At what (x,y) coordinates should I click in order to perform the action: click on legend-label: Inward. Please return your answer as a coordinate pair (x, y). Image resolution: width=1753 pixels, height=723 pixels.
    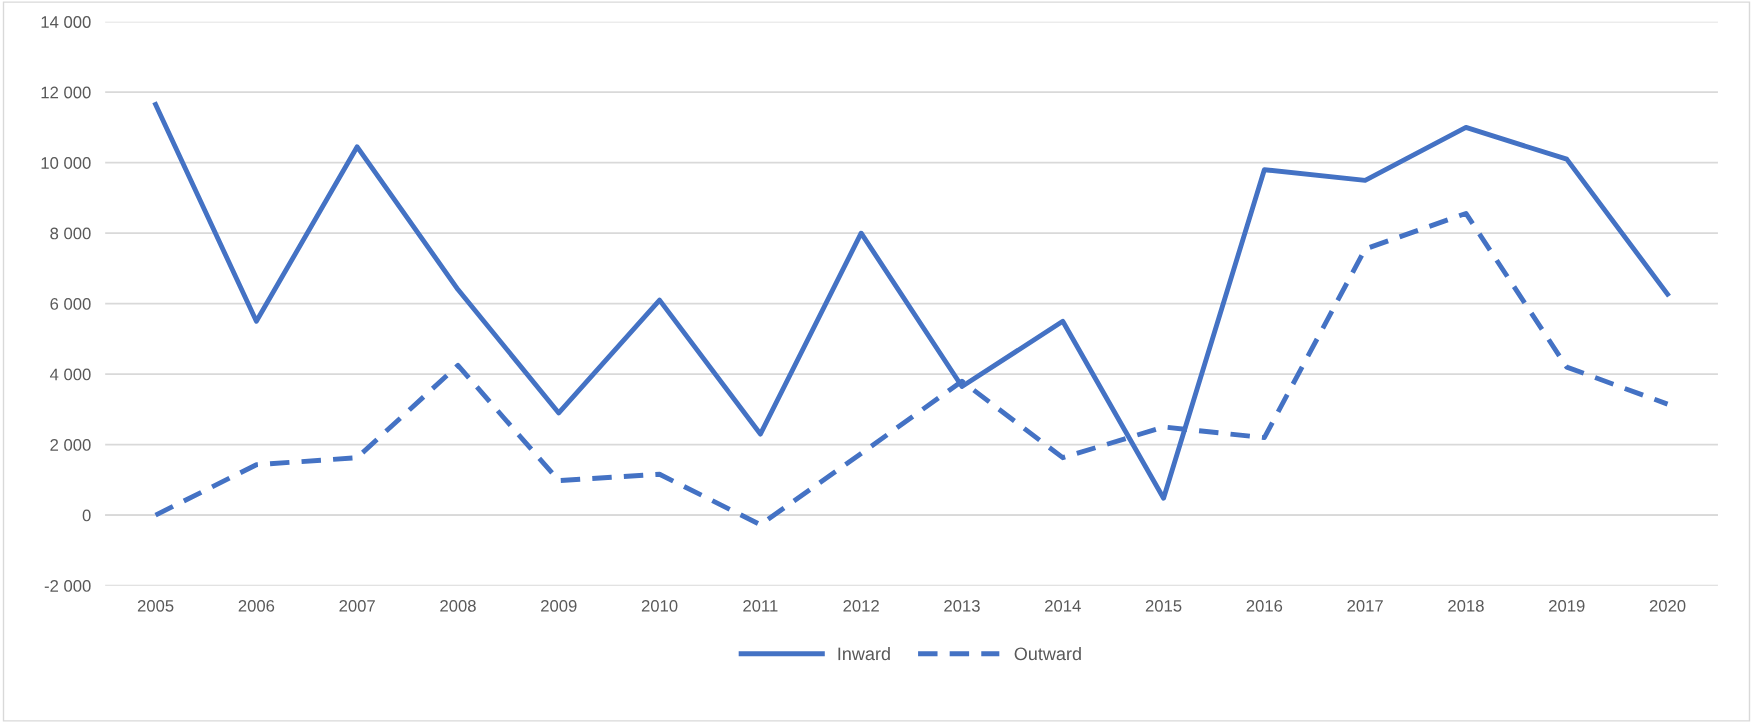
    Looking at the image, I should click on (864, 654).